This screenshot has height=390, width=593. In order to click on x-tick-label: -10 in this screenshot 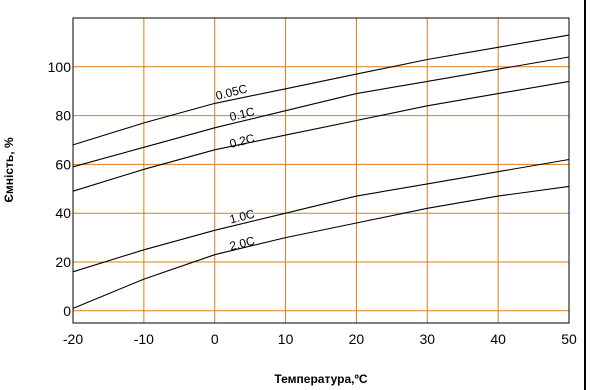, I will do `click(144, 339)`.